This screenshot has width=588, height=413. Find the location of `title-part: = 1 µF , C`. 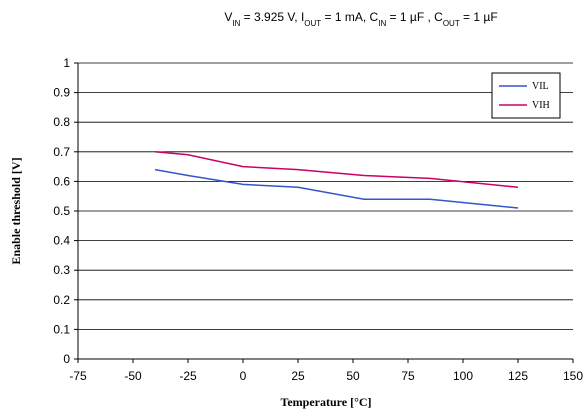

title-part: = 1 µF , C is located at coordinates (414, 17).